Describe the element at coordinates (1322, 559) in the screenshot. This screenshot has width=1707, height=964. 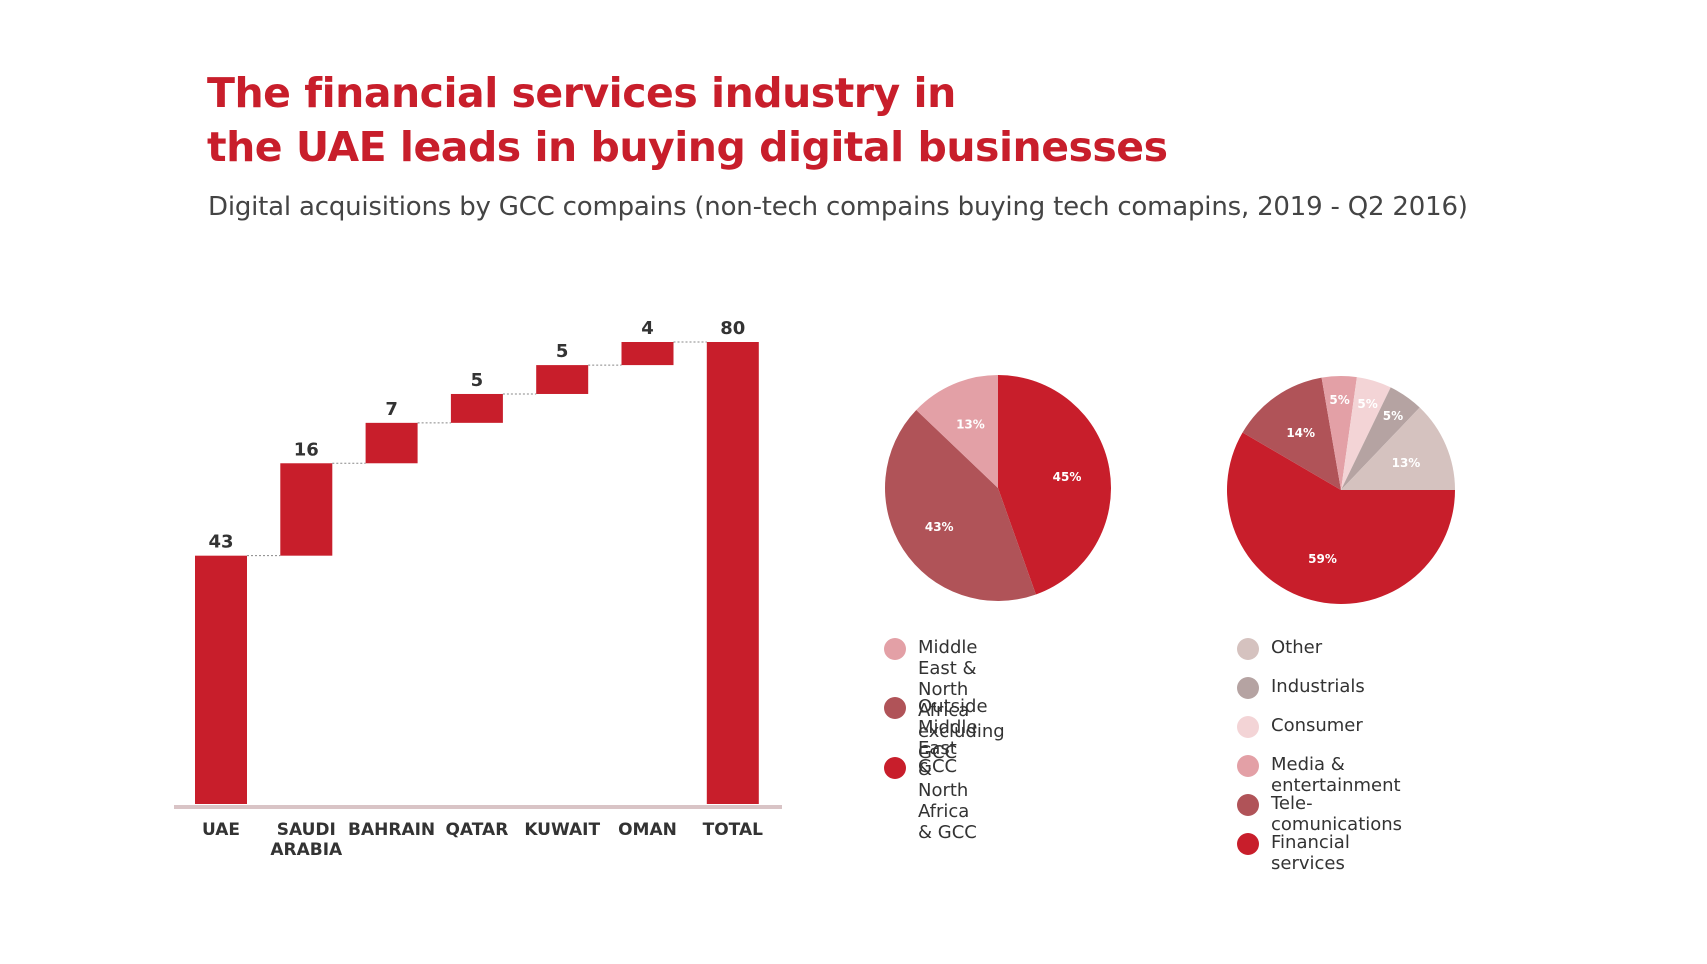
I see `slice-label-financial-services: 59%` at that location.